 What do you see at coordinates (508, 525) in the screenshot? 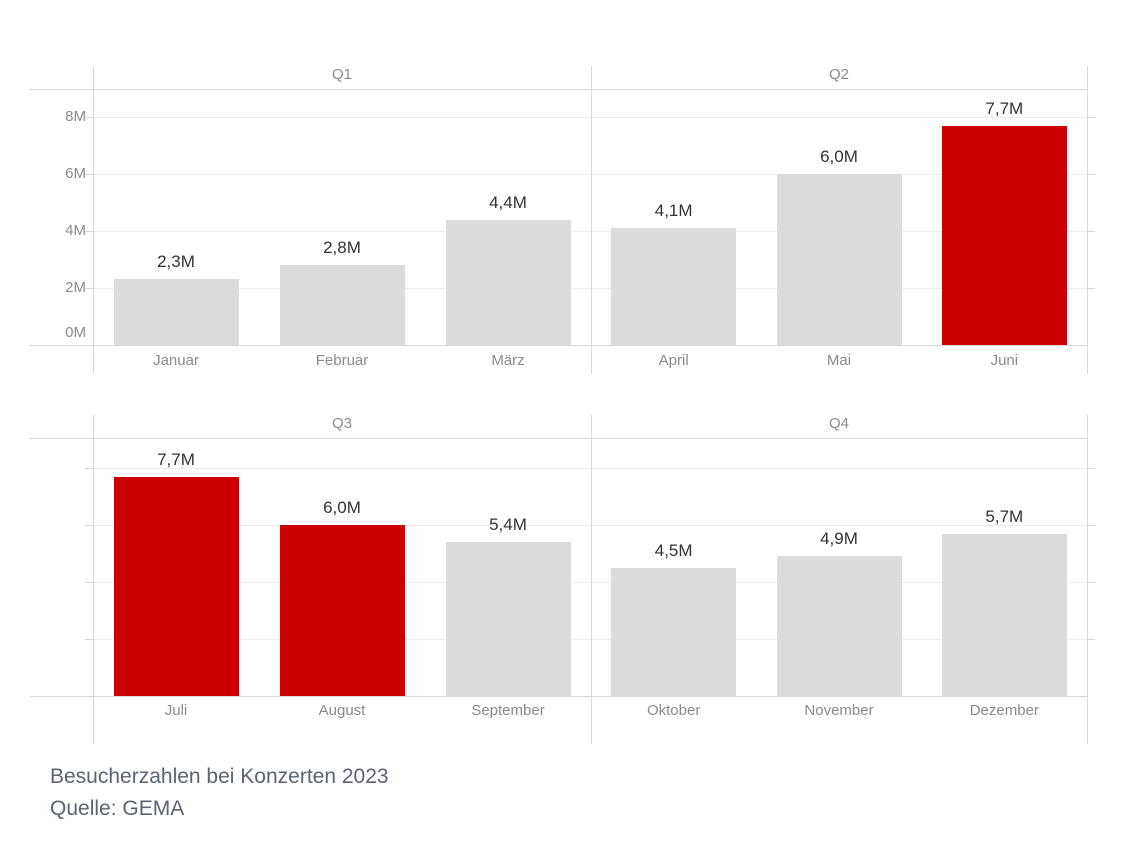
I see `value-label-september: 5,4M` at bounding box center [508, 525].